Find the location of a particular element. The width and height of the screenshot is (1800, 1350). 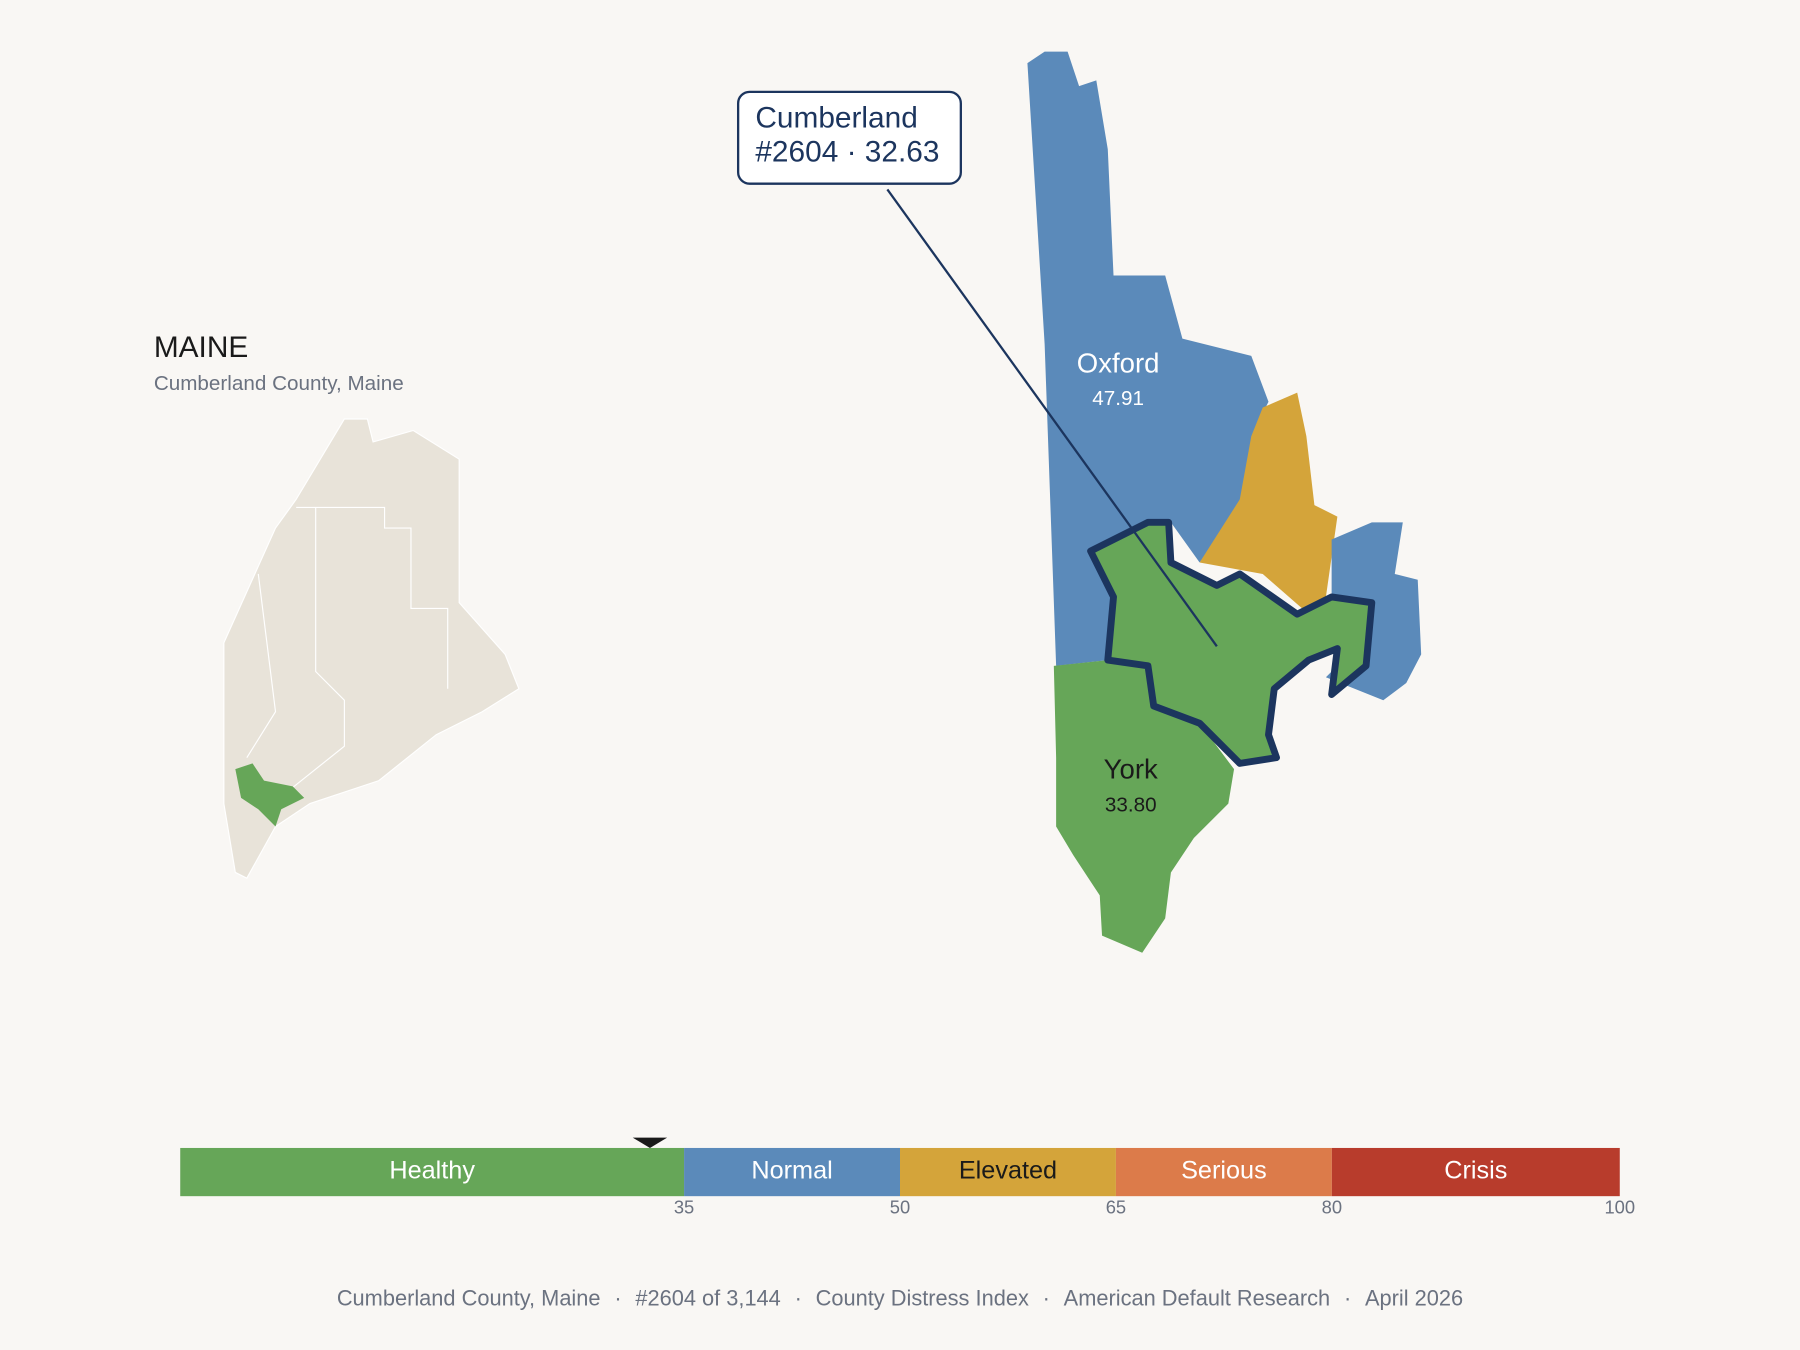

county-oxford is located at coordinates (1148, 358).